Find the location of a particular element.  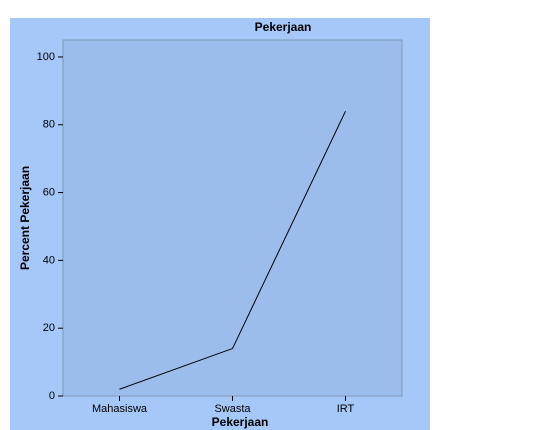

x-tick-label: IRT is located at coordinates (346, 409).